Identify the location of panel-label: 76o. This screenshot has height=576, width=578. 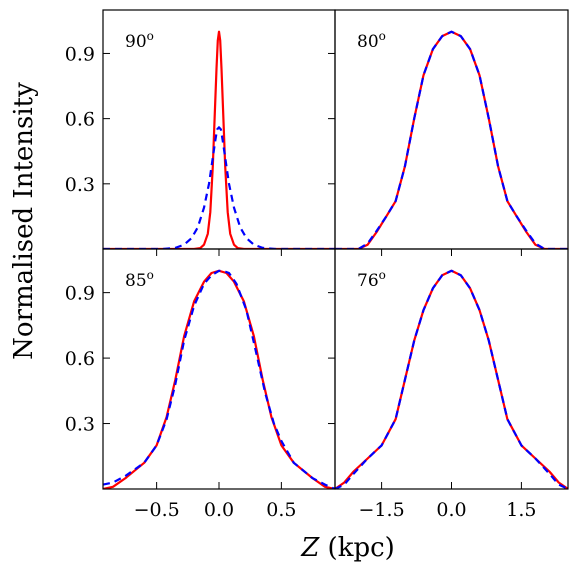
(371, 279).